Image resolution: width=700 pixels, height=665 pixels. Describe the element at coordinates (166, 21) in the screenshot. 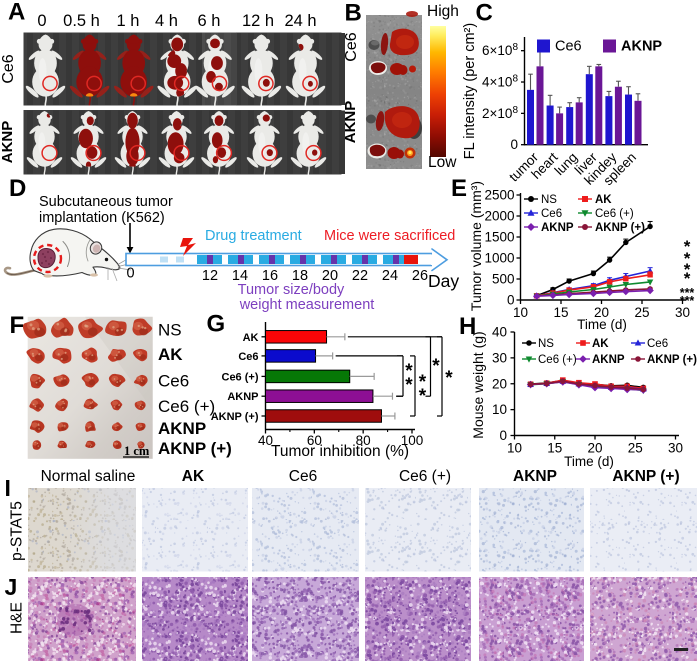

I see `svg-text: 4 h` at that location.